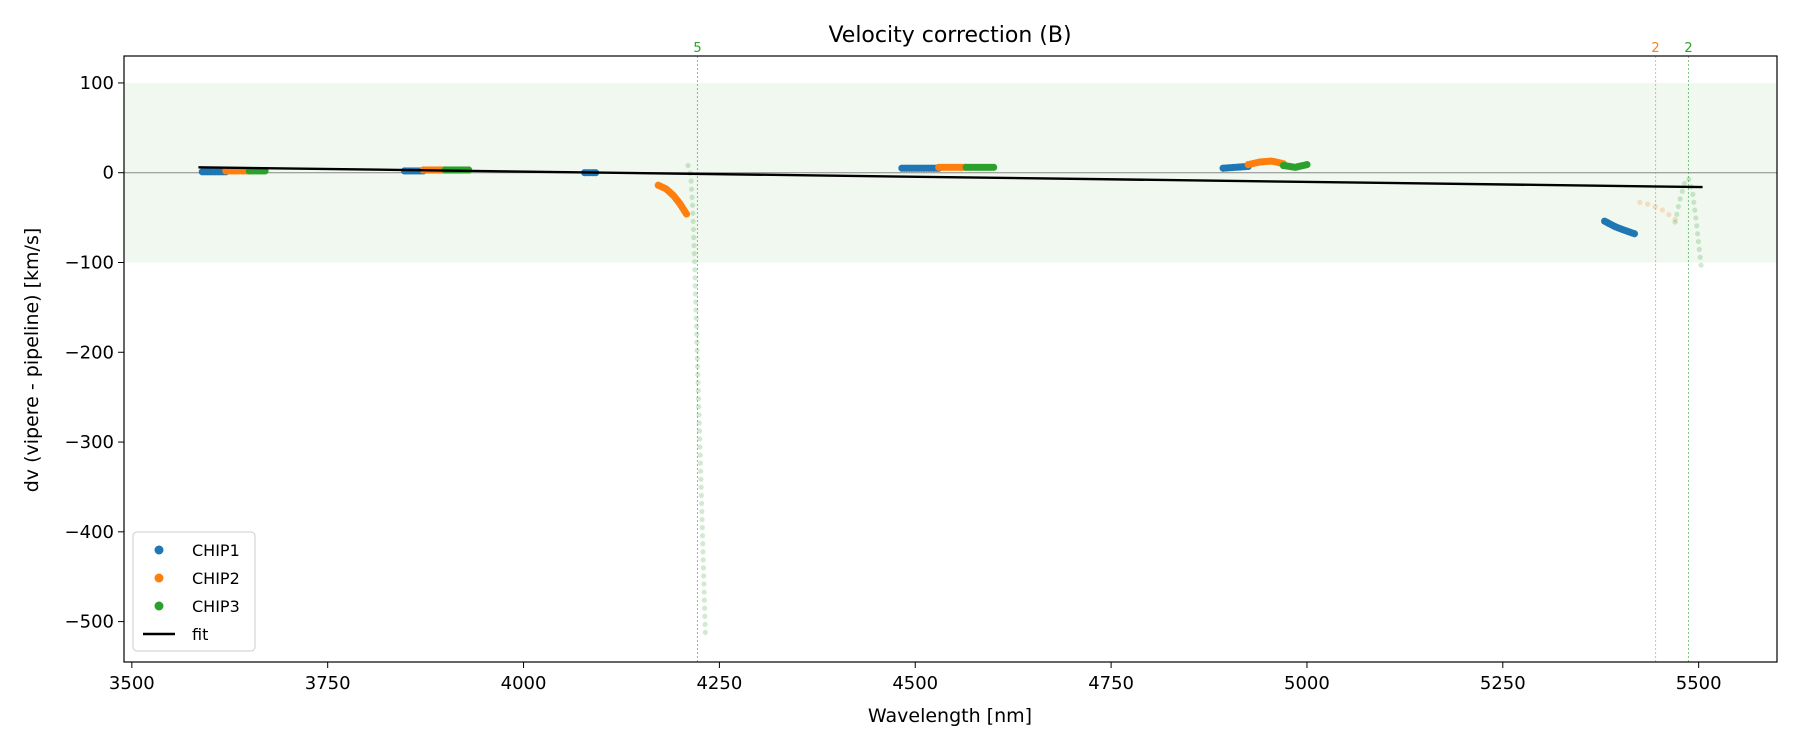  Describe the element at coordinates (89, 352) in the screenshot. I see `y-tick-label--200: −200` at that location.